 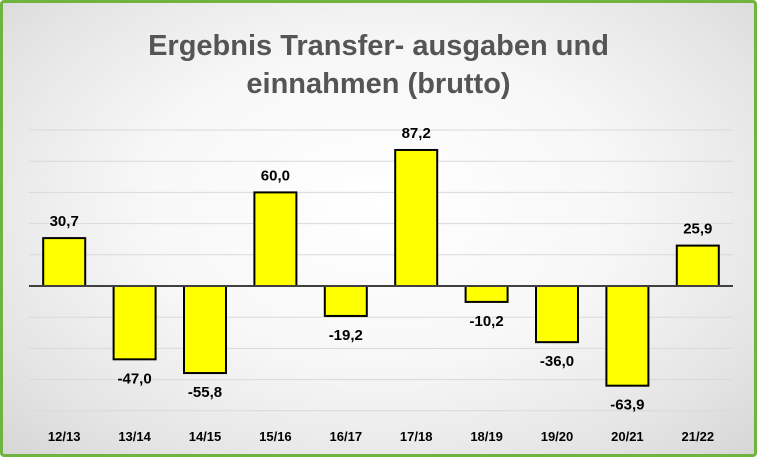 What do you see at coordinates (134, 436) in the screenshot?
I see `x-tick-label: 13/14` at bounding box center [134, 436].